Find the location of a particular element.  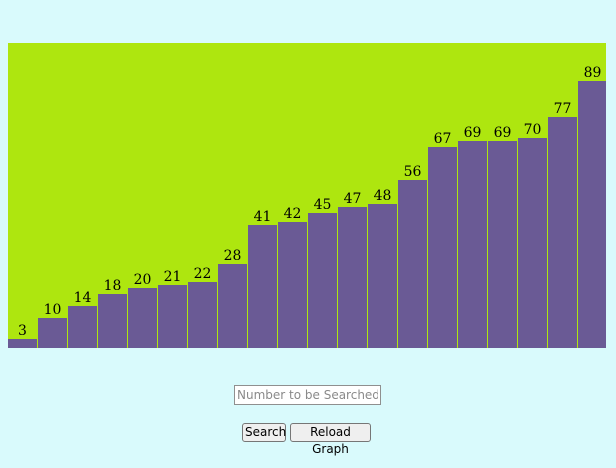

bar-value-label: 21 is located at coordinates (173, 277).